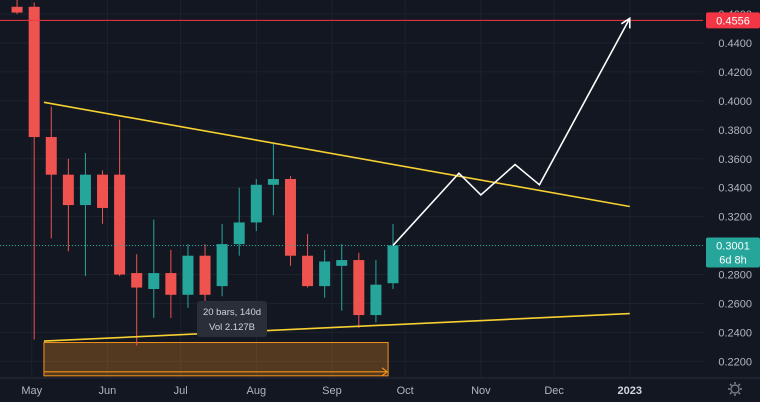 This screenshot has height=402, width=760. What do you see at coordinates (31, 391) in the screenshot?
I see `time-tick-label: May` at bounding box center [31, 391].